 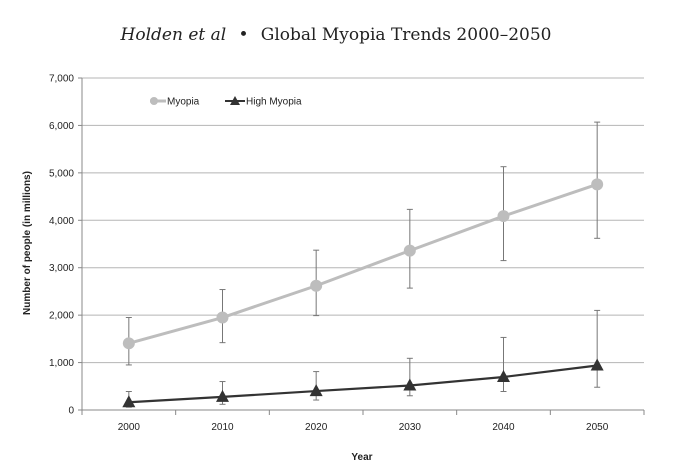 What do you see at coordinates (173, 35) in the screenshot?
I see `chart-title-author: Holden et al` at bounding box center [173, 35].